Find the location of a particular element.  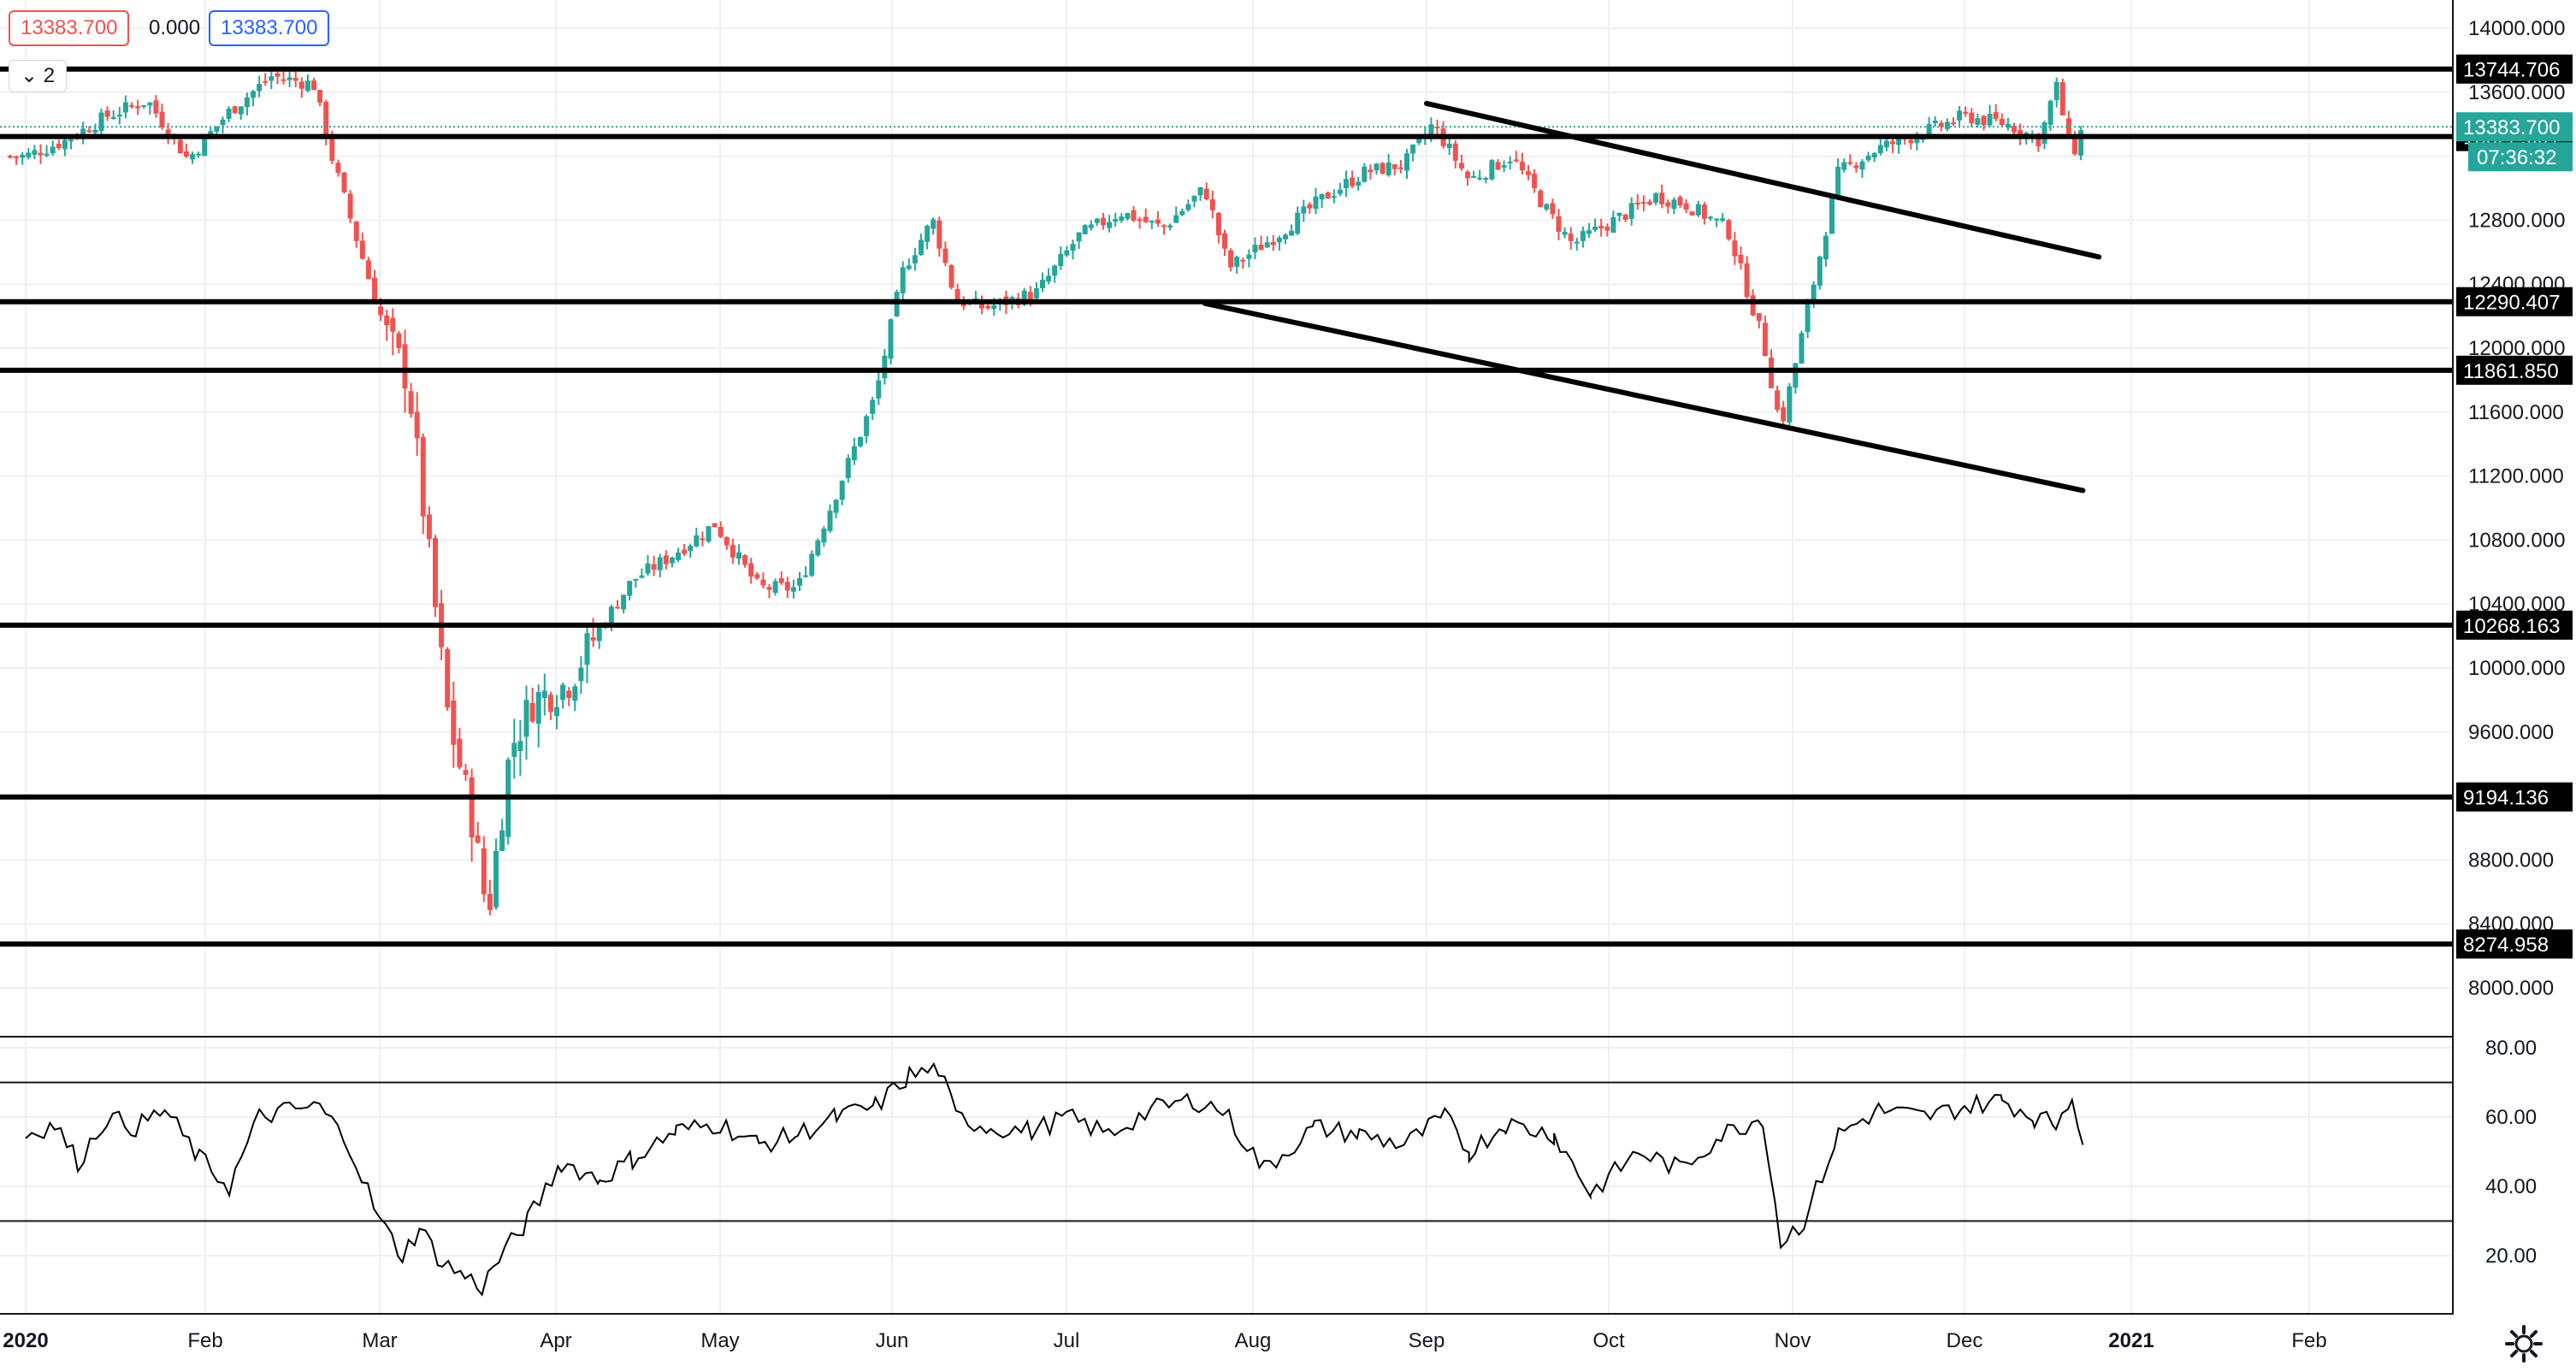

time-tick-label: Aug is located at coordinates (1253, 1340).